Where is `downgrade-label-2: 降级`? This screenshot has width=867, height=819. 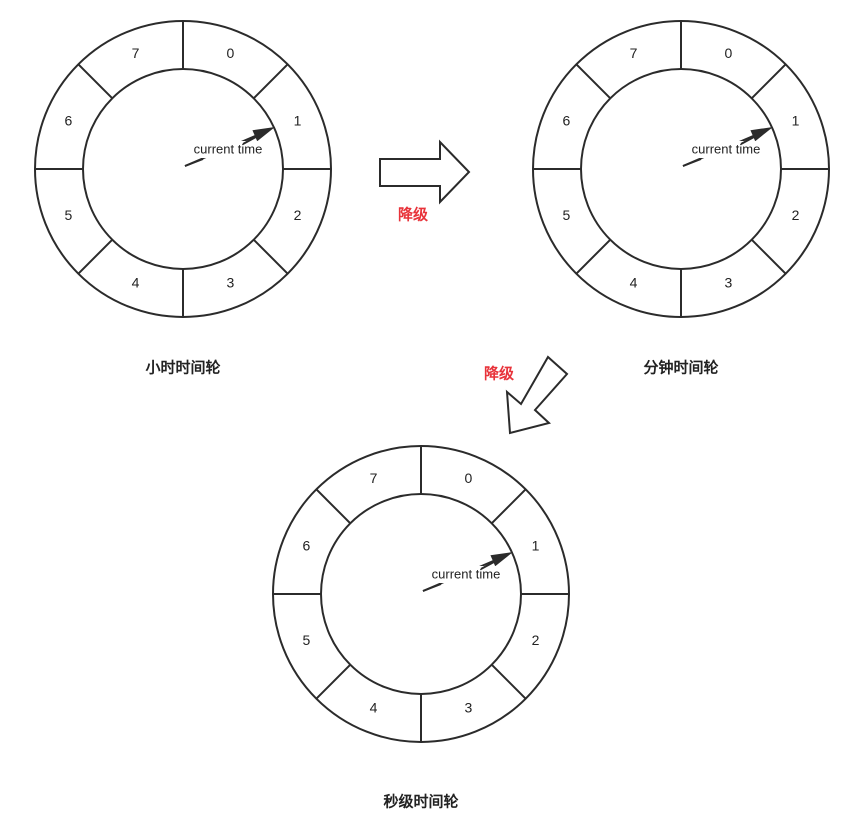
downgrade-label-2: 降级 is located at coordinates (499, 374).